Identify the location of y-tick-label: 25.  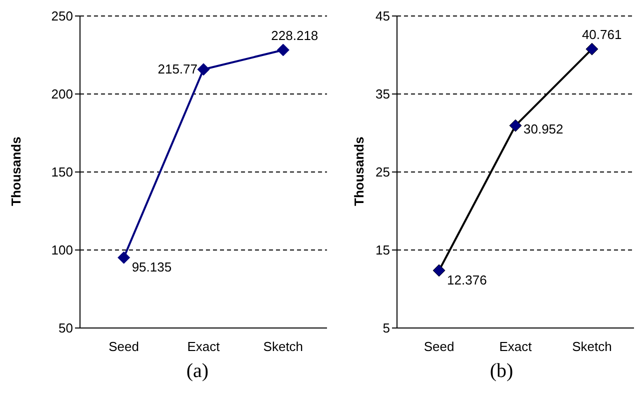
(383, 172).